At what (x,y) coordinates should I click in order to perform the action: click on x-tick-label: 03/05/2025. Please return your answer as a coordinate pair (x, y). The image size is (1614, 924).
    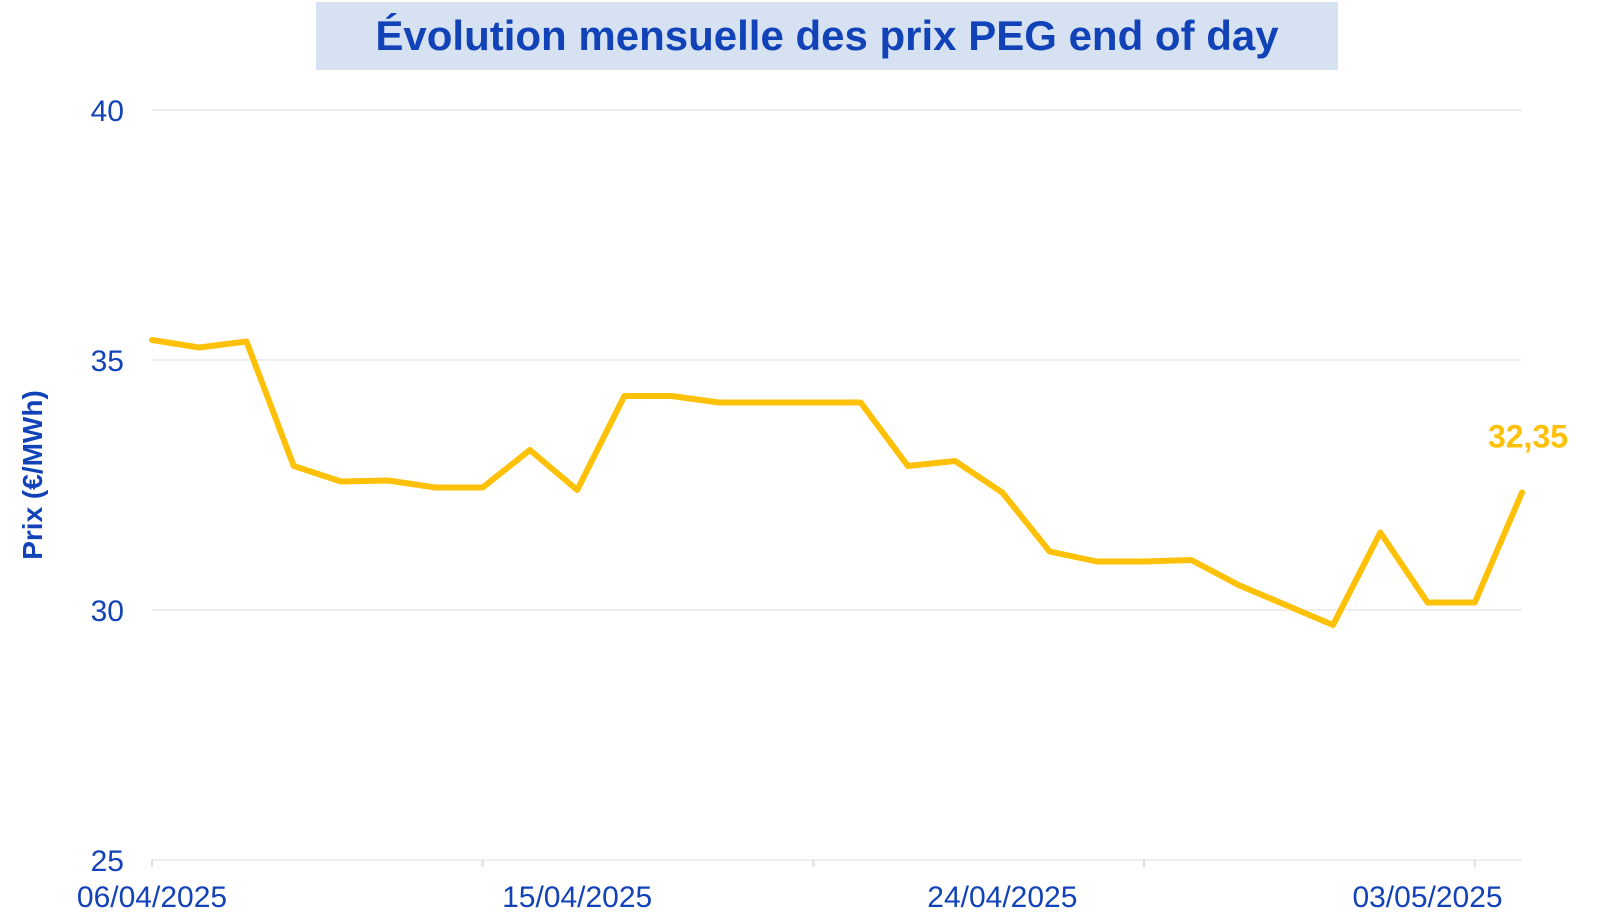
    Looking at the image, I should click on (1427, 897).